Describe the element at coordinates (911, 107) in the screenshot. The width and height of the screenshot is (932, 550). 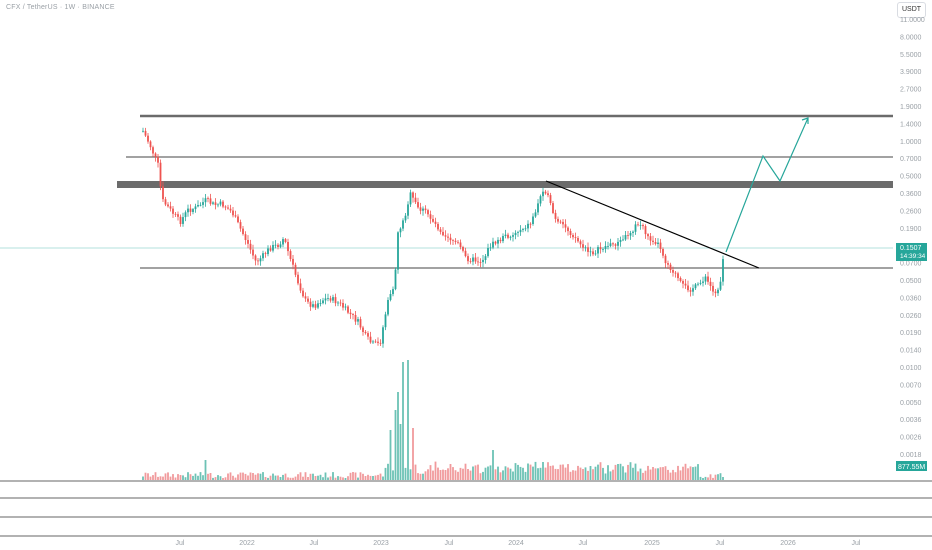
I see `price-tick-label: 1.9000` at that location.